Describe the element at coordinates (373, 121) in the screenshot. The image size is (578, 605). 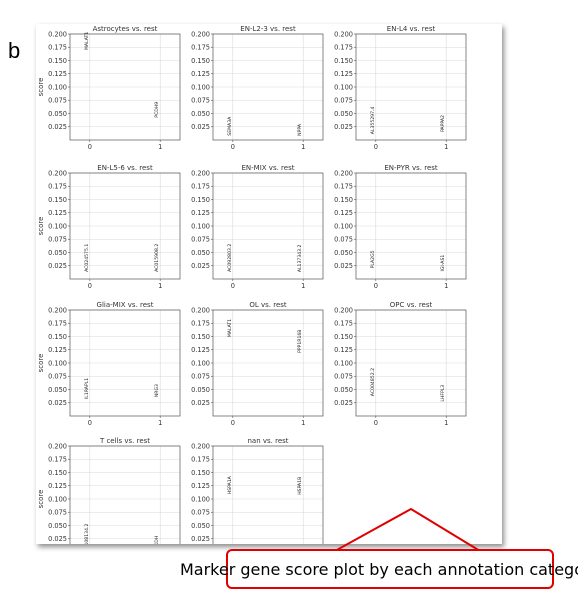
I see `point-label: AL355297.4` at that location.